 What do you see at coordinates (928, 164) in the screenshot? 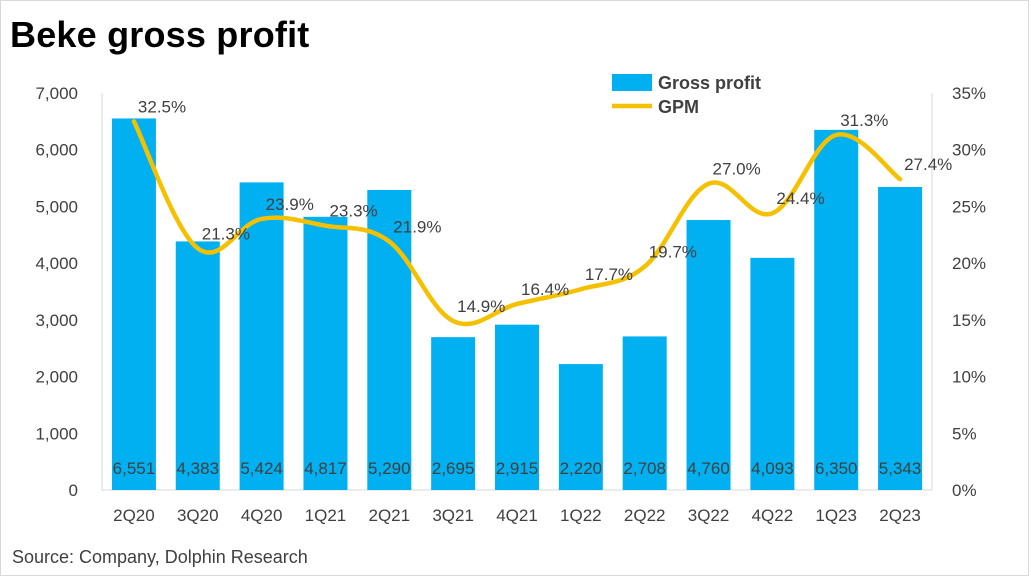
I see `line-data-label: 27.4%` at bounding box center [928, 164].